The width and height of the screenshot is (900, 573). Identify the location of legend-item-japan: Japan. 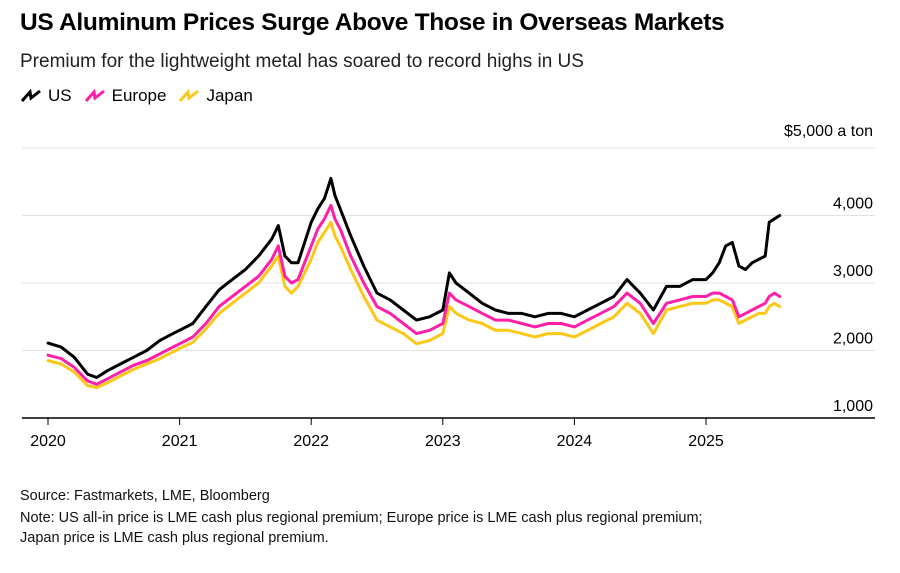
(215, 96).